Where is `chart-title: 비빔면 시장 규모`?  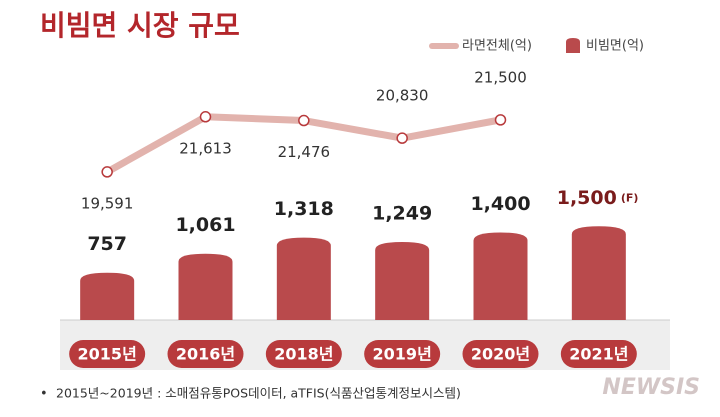
chart-title: 비빔면 시장 규모 is located at coordinates (140, 25).